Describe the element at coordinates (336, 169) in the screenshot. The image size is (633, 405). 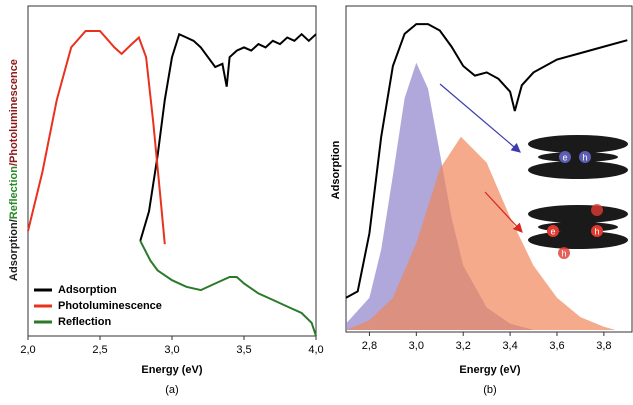
I see `y-axis-label: Adsorption` at that location.